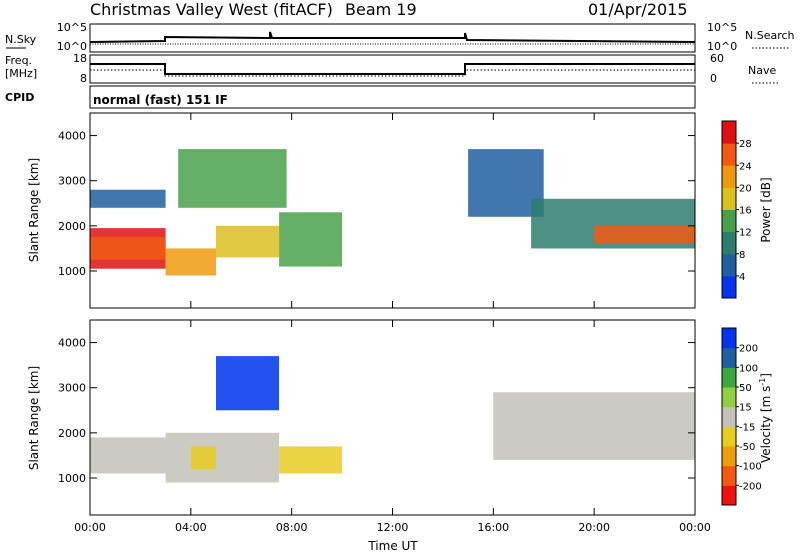  Describe the element at coordinates (381, 9) in the screenshot. I see `beam-label: Beam 19` at that location.